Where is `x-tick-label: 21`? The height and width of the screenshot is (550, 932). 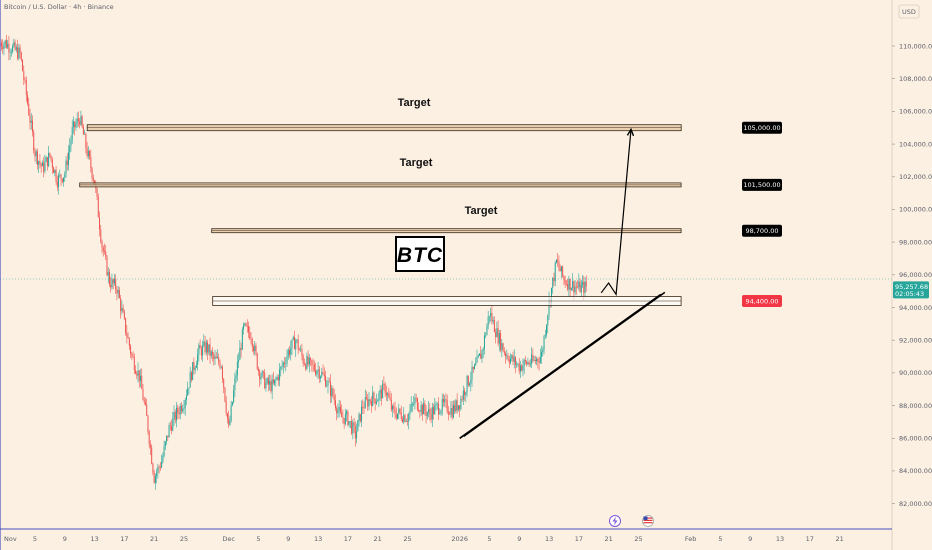 x-tick-label: 21 is located at coordinates (839, 539).